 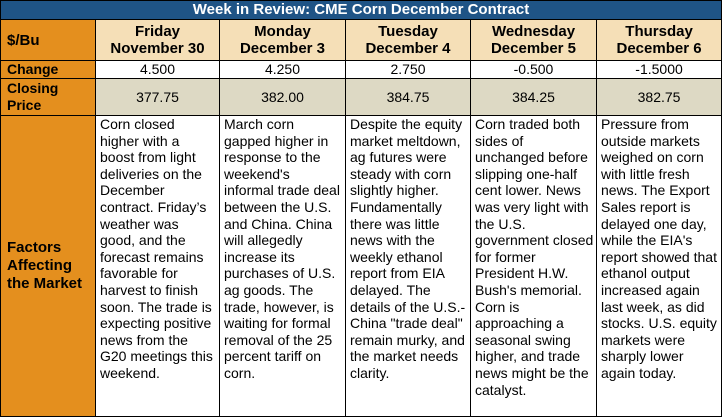 What do you see at coordinates (659, 69) in the screenshot?
I see `change-value-thursday: -1.5000` at bounding box center [659, 69].